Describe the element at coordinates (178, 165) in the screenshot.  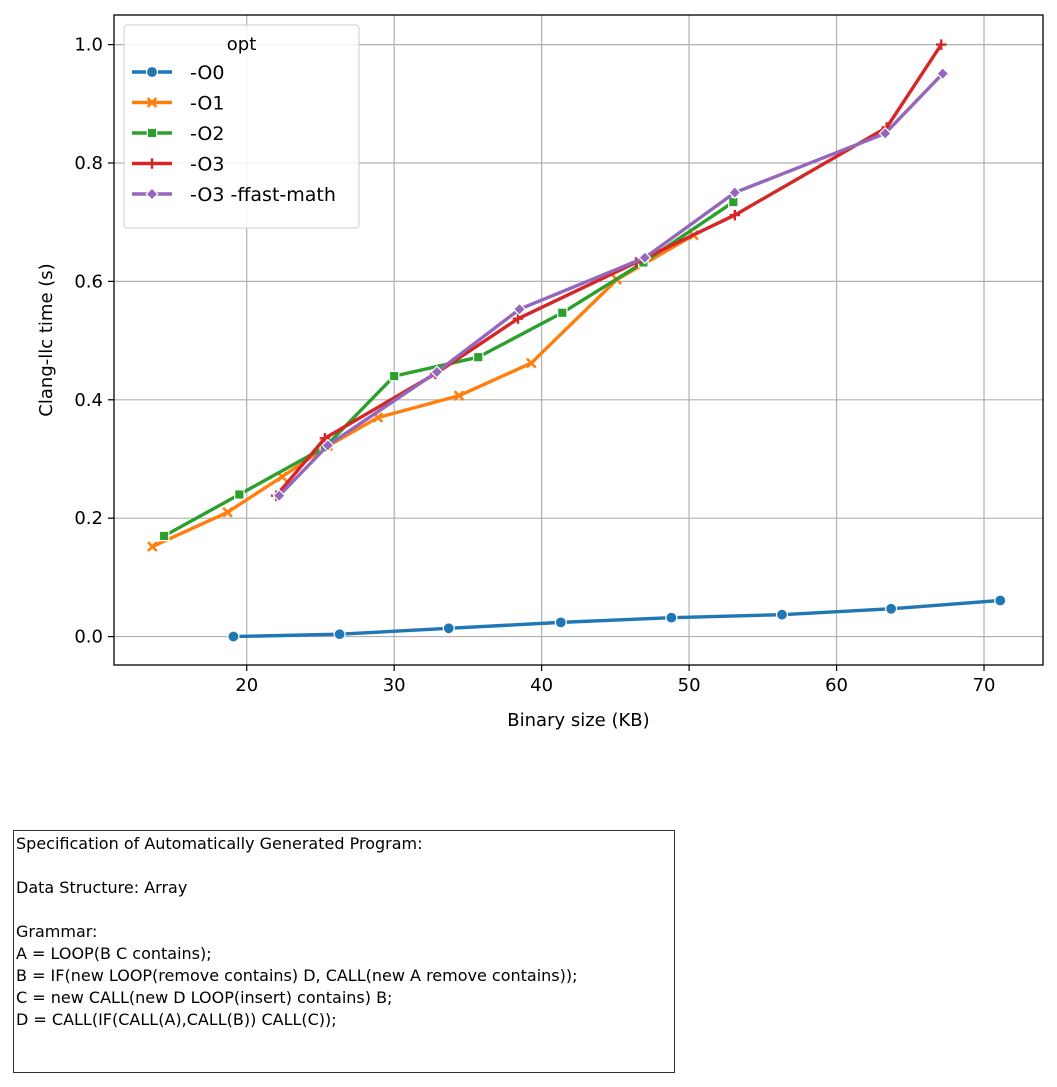
I see `legend-item: -O3` at that location.